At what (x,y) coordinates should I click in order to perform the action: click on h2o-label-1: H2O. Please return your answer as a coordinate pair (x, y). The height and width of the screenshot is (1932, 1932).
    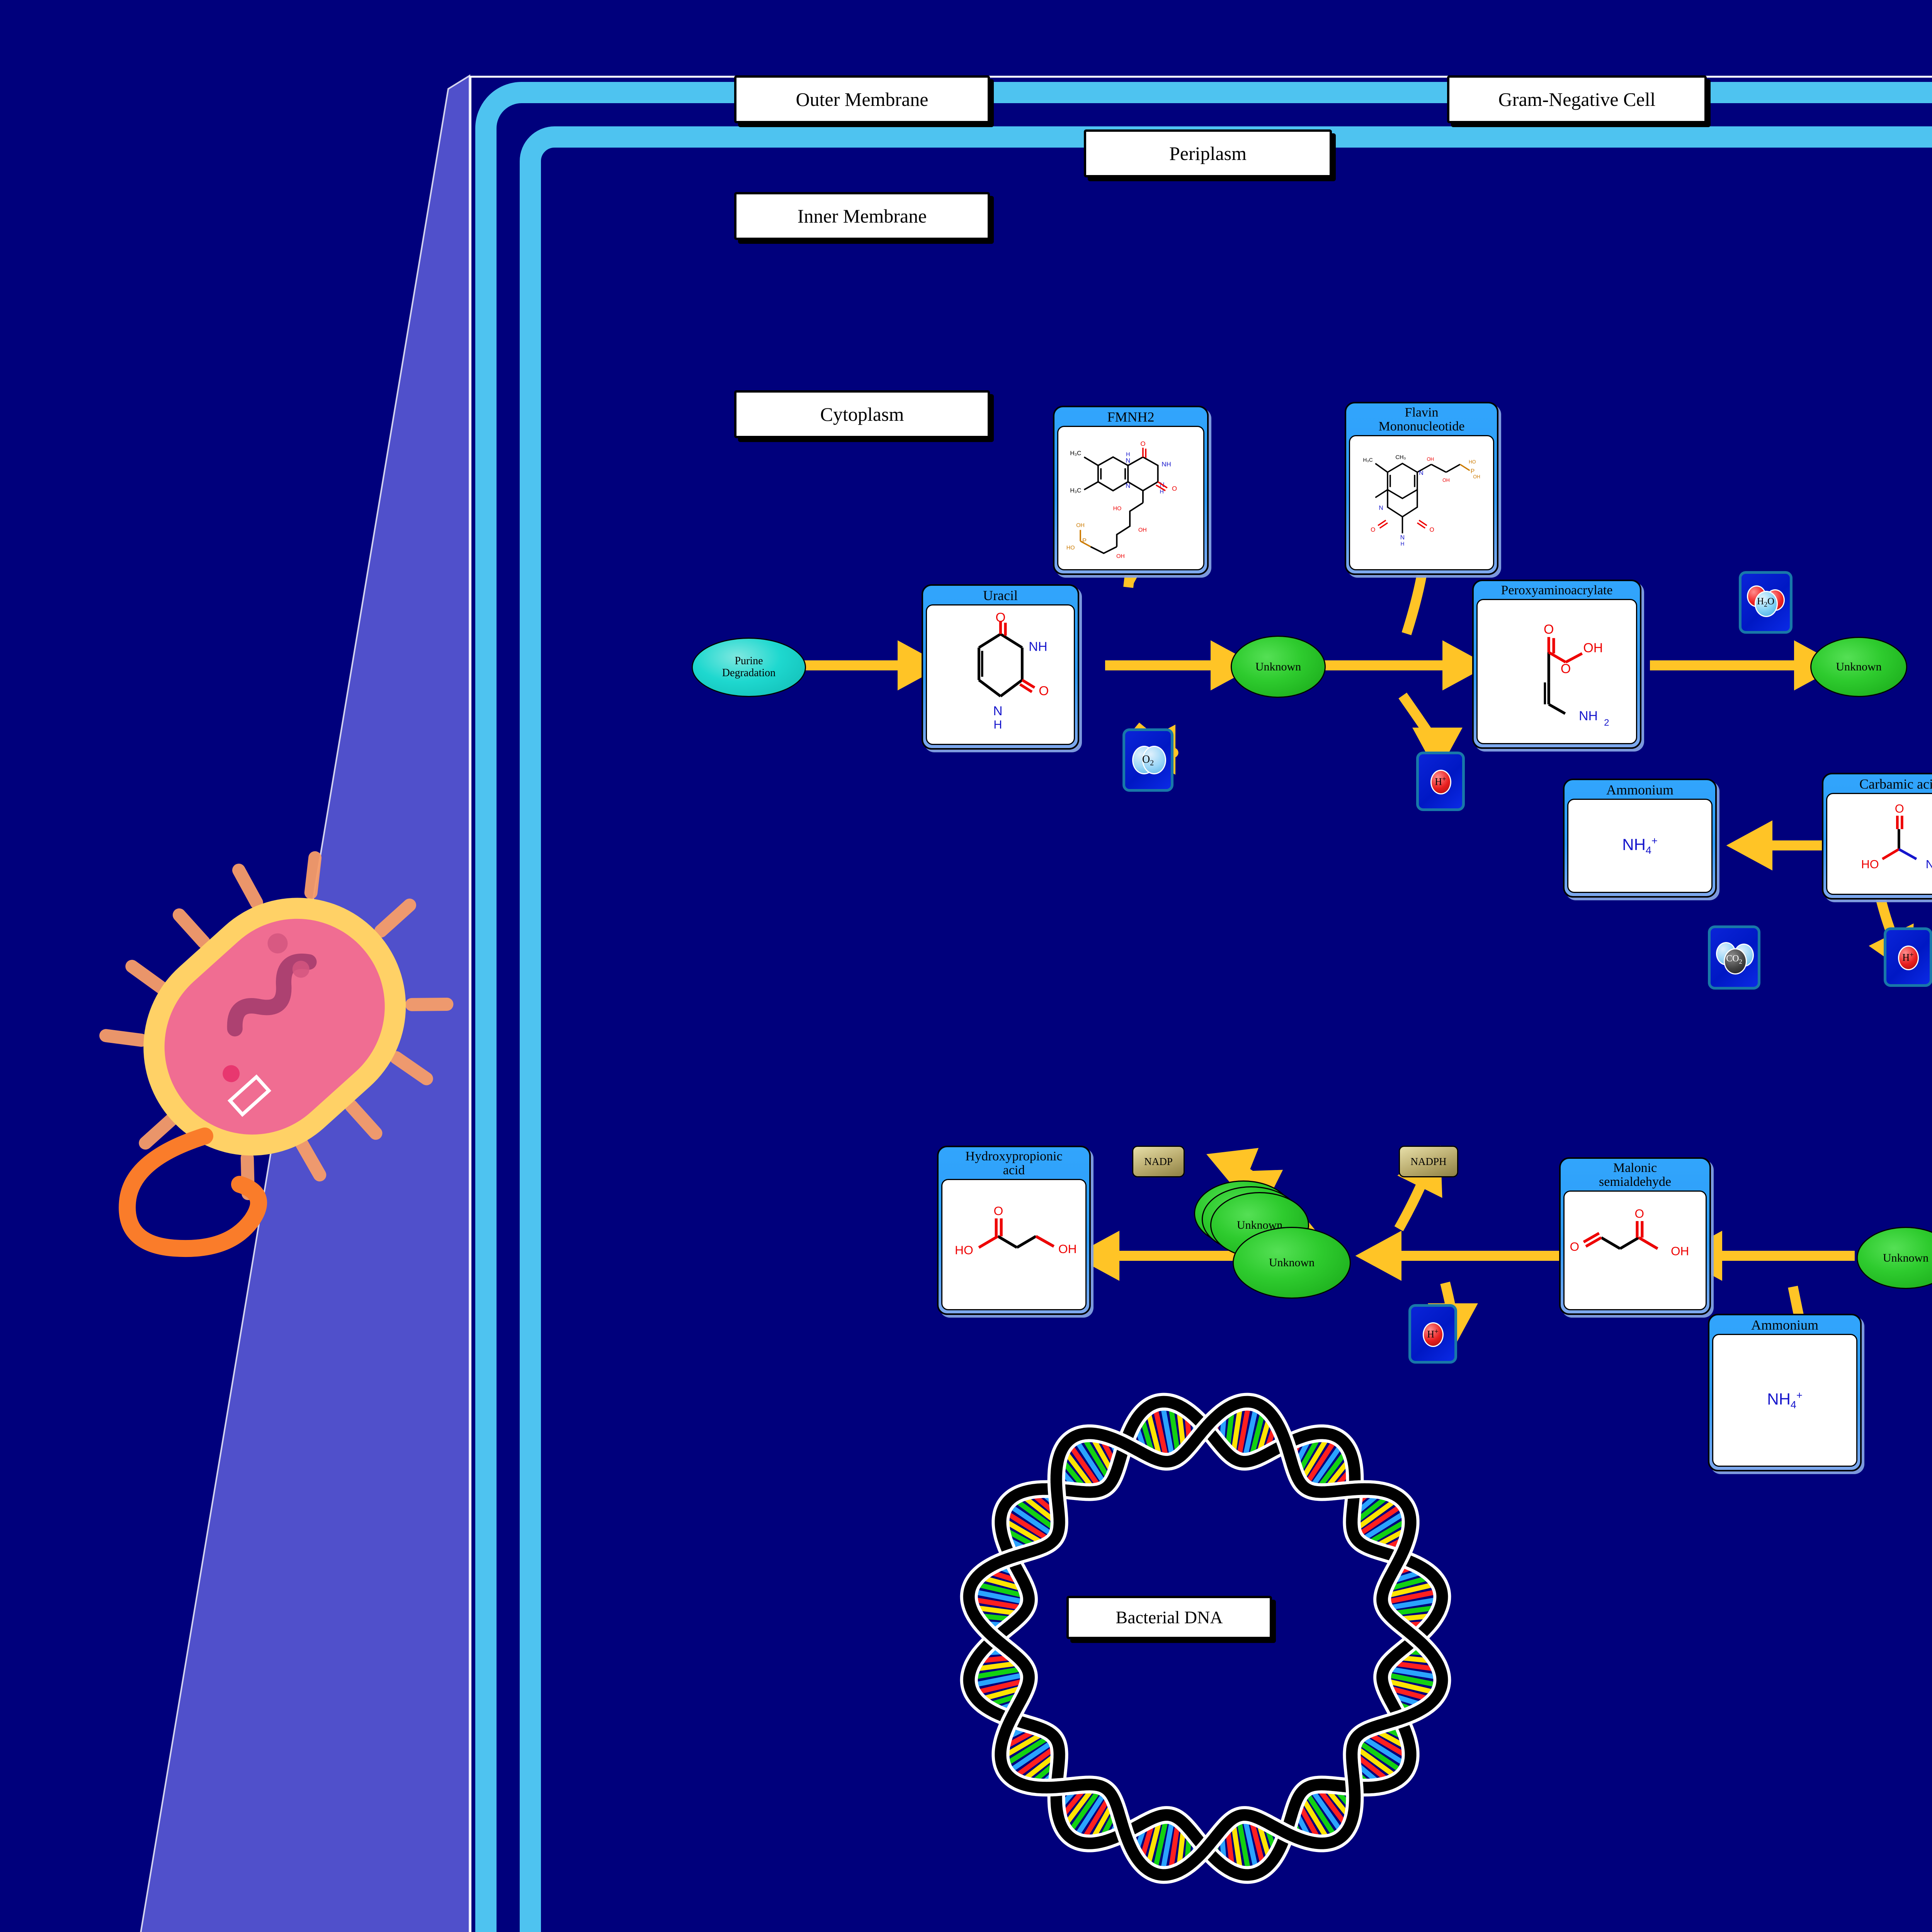
    Looking at the image, I should click on (1766, 602).